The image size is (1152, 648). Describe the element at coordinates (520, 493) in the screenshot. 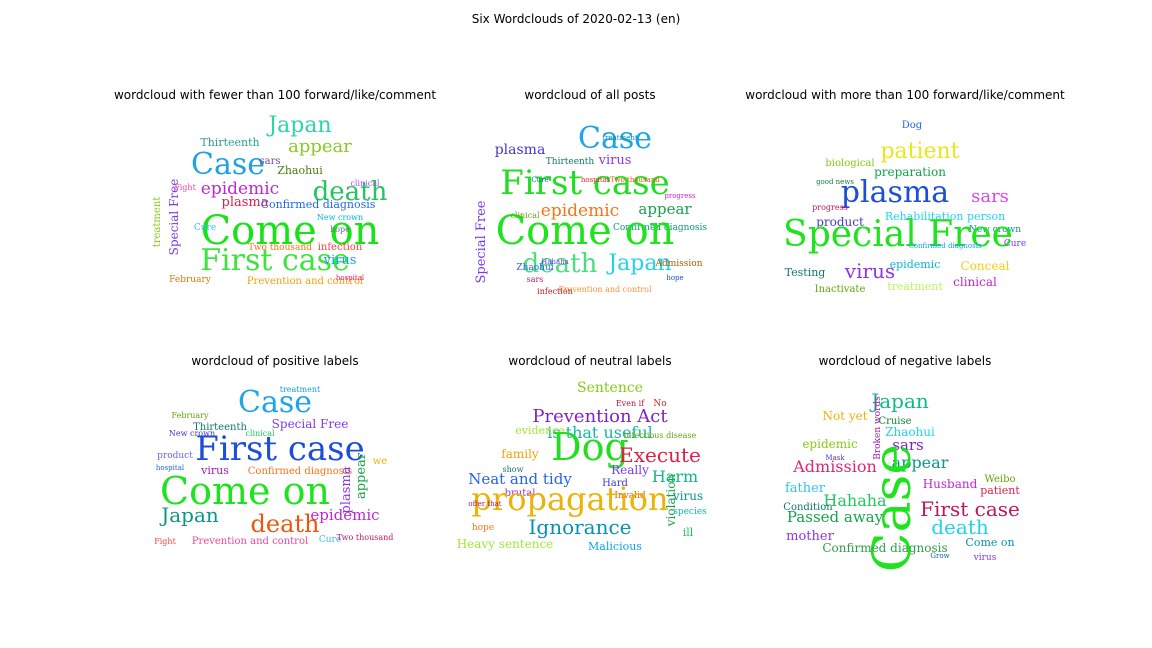

I see `cloud-word: brutal` at that location.